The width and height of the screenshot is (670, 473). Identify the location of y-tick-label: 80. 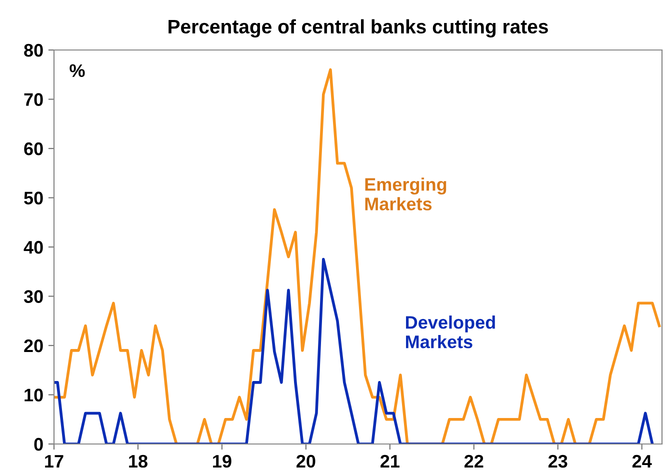
(33, 50).